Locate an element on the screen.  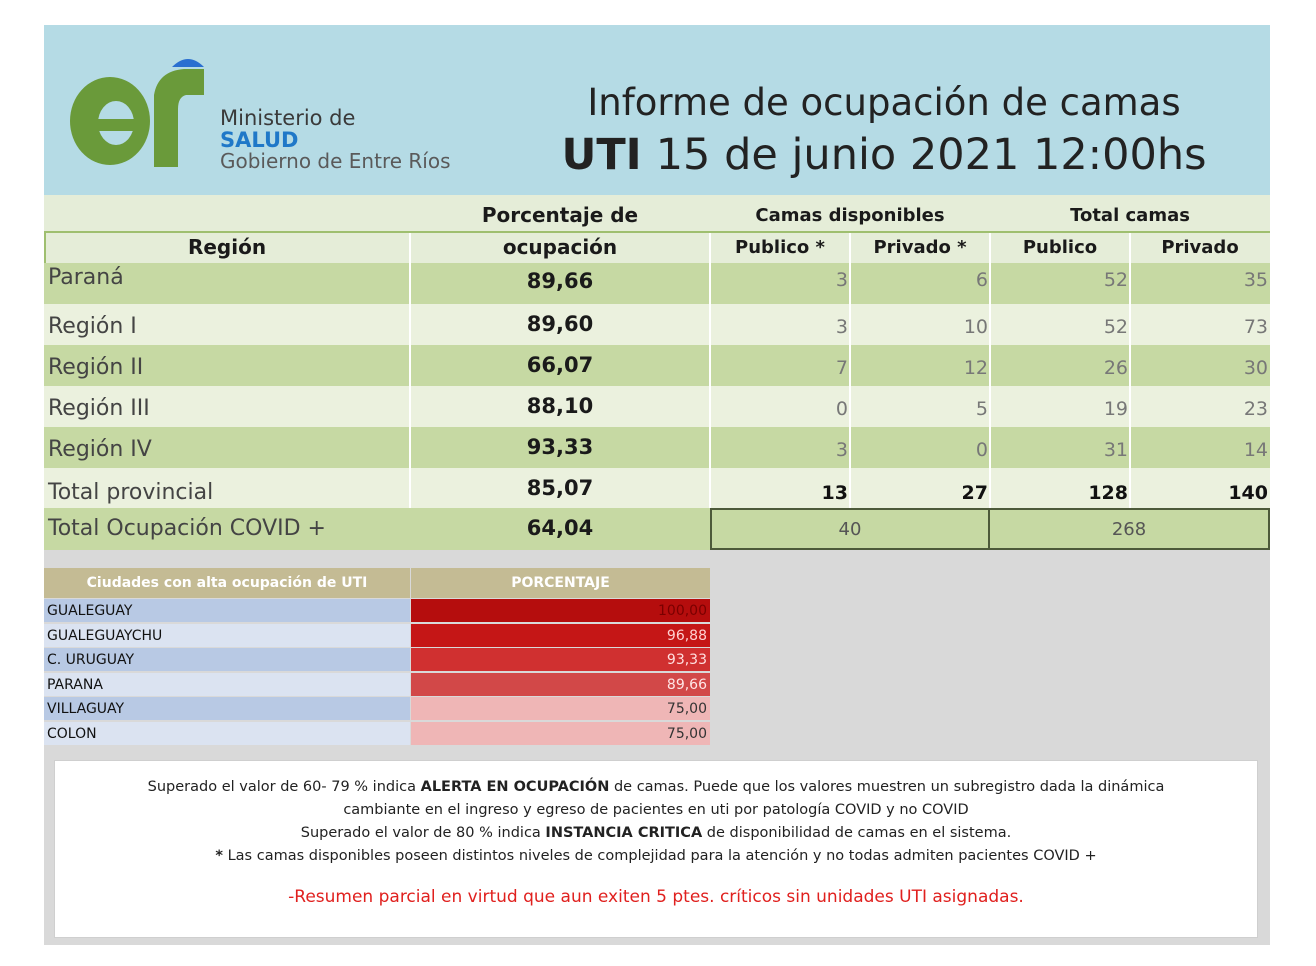
cities-header-pct: PORCENTAJE is located at coordinates (560, 583).